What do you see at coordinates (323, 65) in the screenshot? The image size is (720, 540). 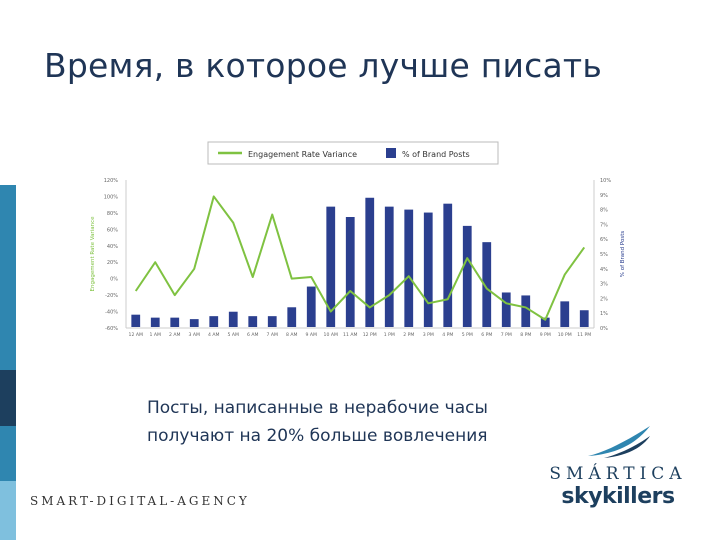 I see `slide-title: Время, в которое лучше писать` at bounding box center [323, 65].